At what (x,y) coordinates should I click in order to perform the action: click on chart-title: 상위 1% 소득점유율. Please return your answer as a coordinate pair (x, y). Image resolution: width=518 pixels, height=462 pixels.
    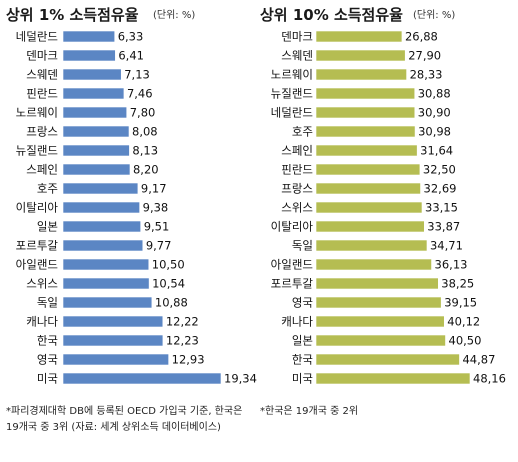
    Looking at the image, I should click on (72, 15).